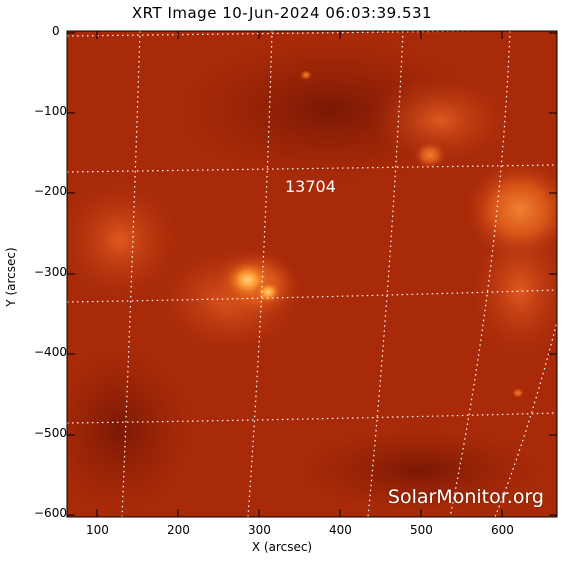  Describe the element at coordinates (50, 352) in the screenshot. I see `y-tick-label: −400` at that location.